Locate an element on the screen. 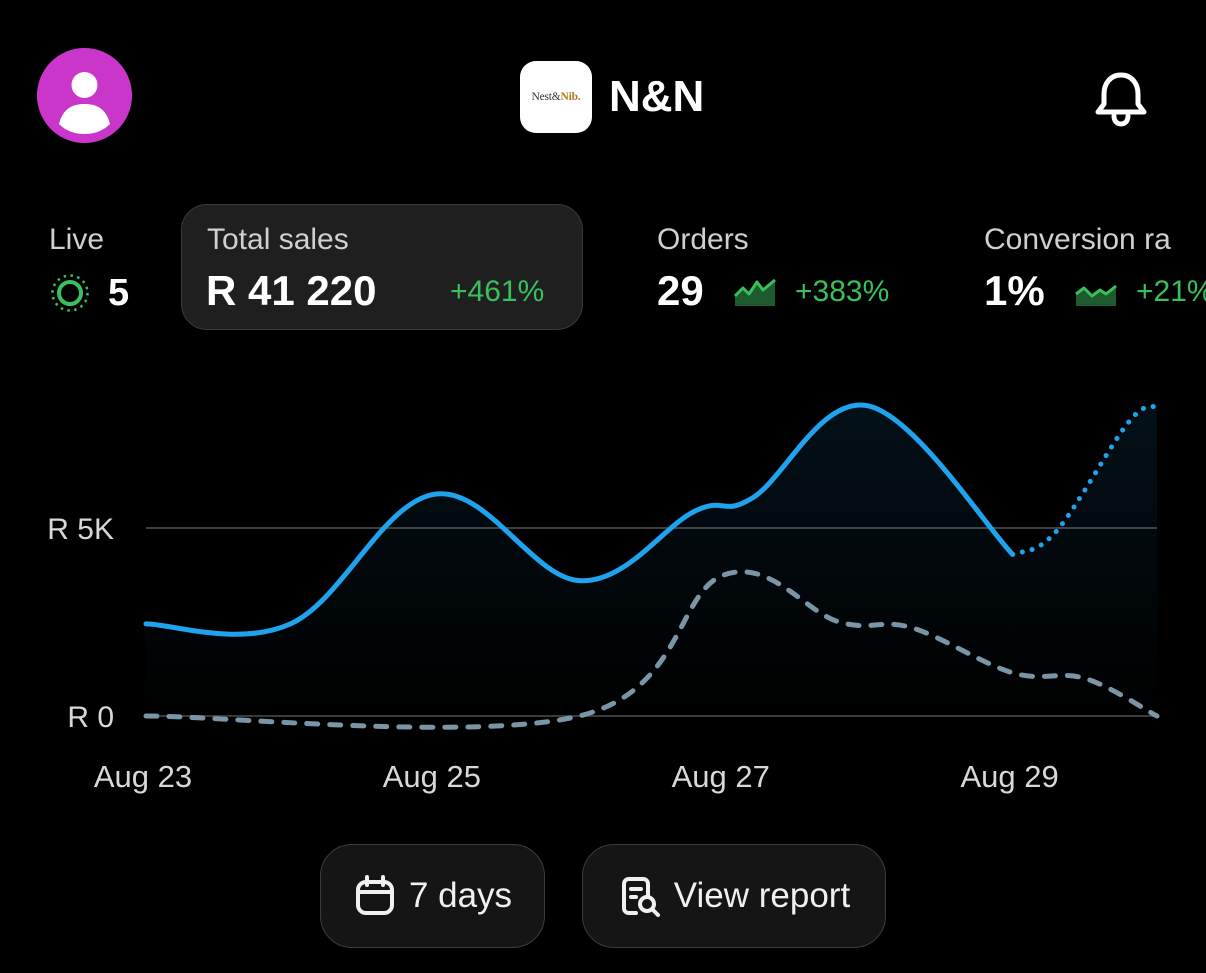 Image resolution: width=1206 pixels, height=973 pixels. notifications-button is located at coordinates (1121, 99).